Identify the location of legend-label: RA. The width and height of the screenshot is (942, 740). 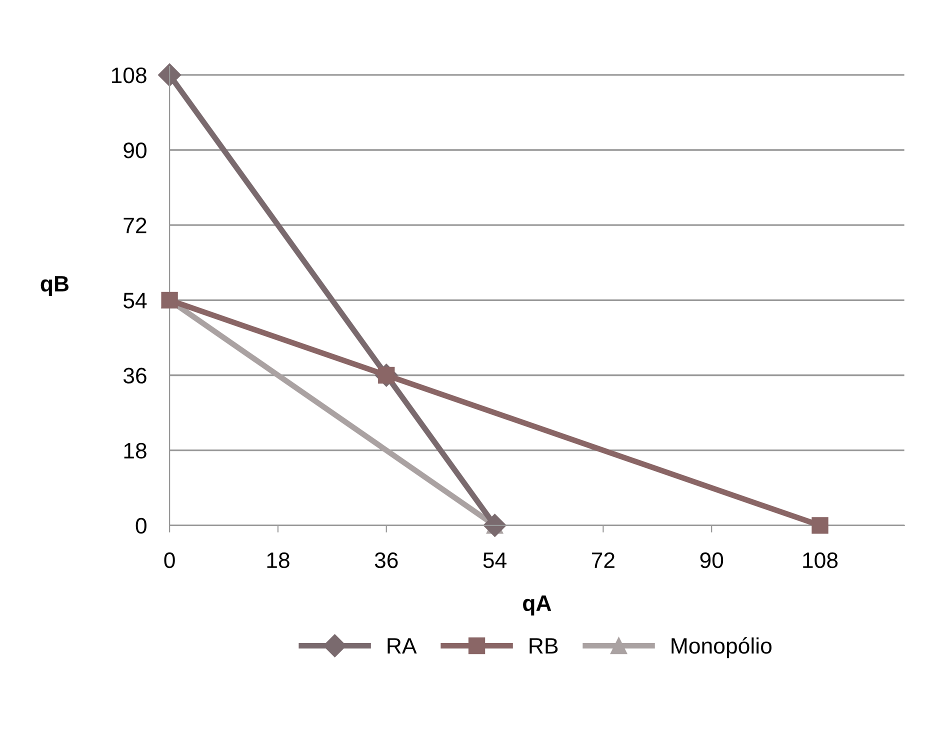
(402, 646).